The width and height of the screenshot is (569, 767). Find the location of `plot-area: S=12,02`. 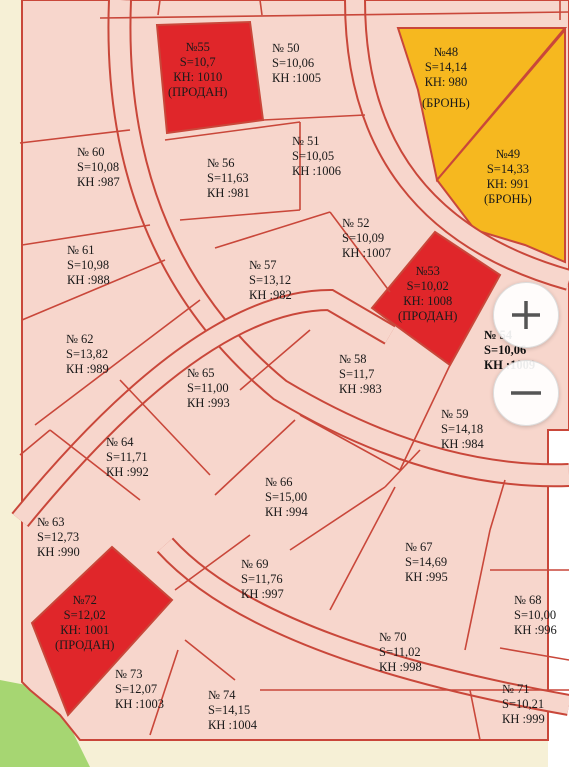

plot-area: S=12,02 is located at coordinates (84, 615).